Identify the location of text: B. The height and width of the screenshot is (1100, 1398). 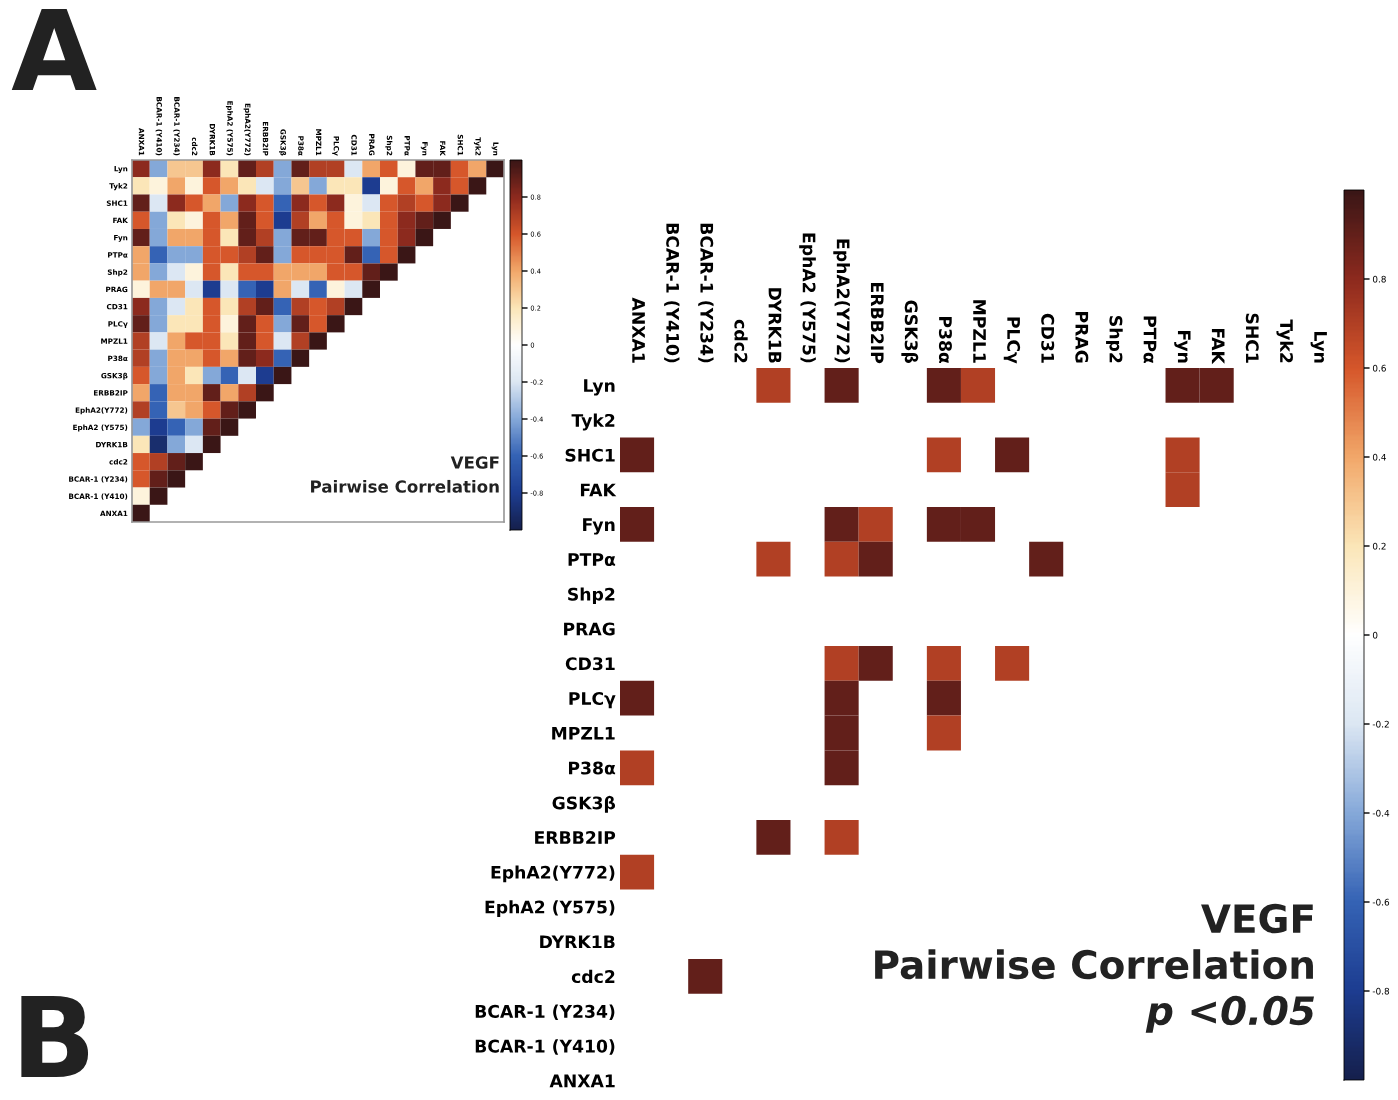
(55, 1036).